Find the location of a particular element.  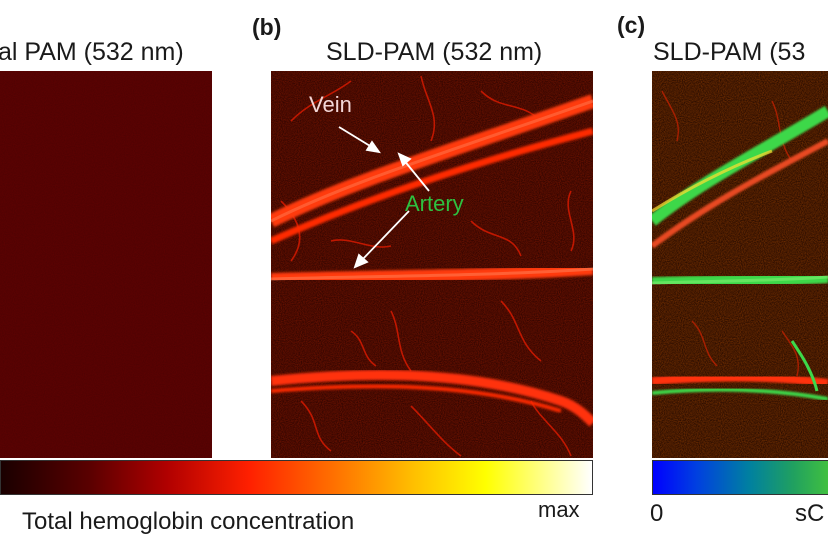

hb-colorbar is located at coordinates (296, 477).